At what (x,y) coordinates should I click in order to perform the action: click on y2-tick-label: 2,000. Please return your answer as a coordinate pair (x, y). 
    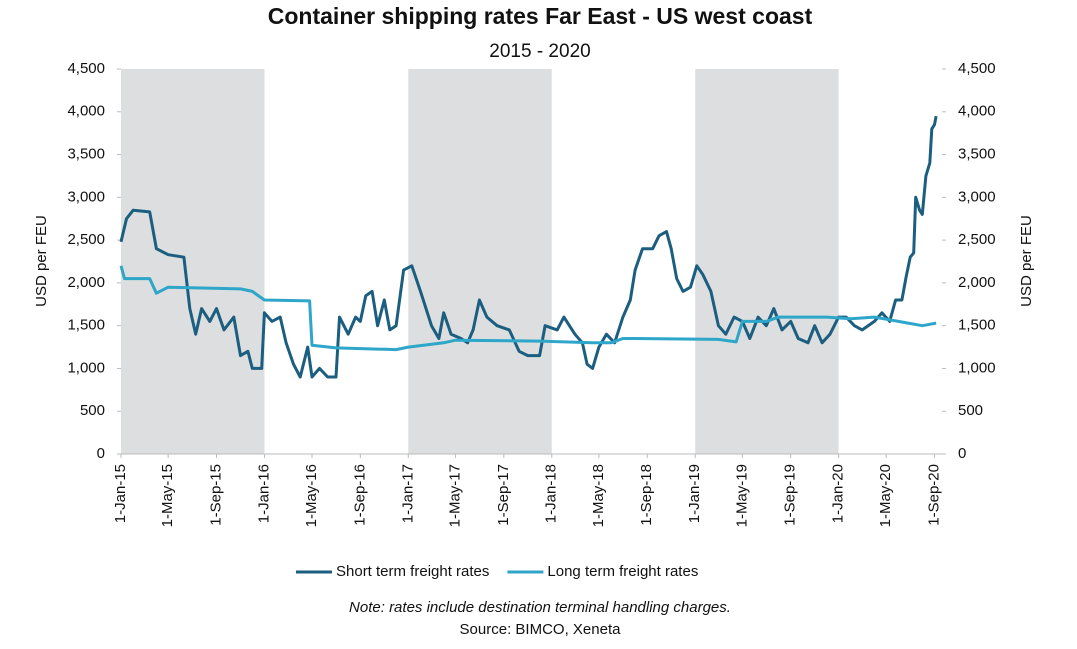
    Looking at the image, I should click on (977, 282).